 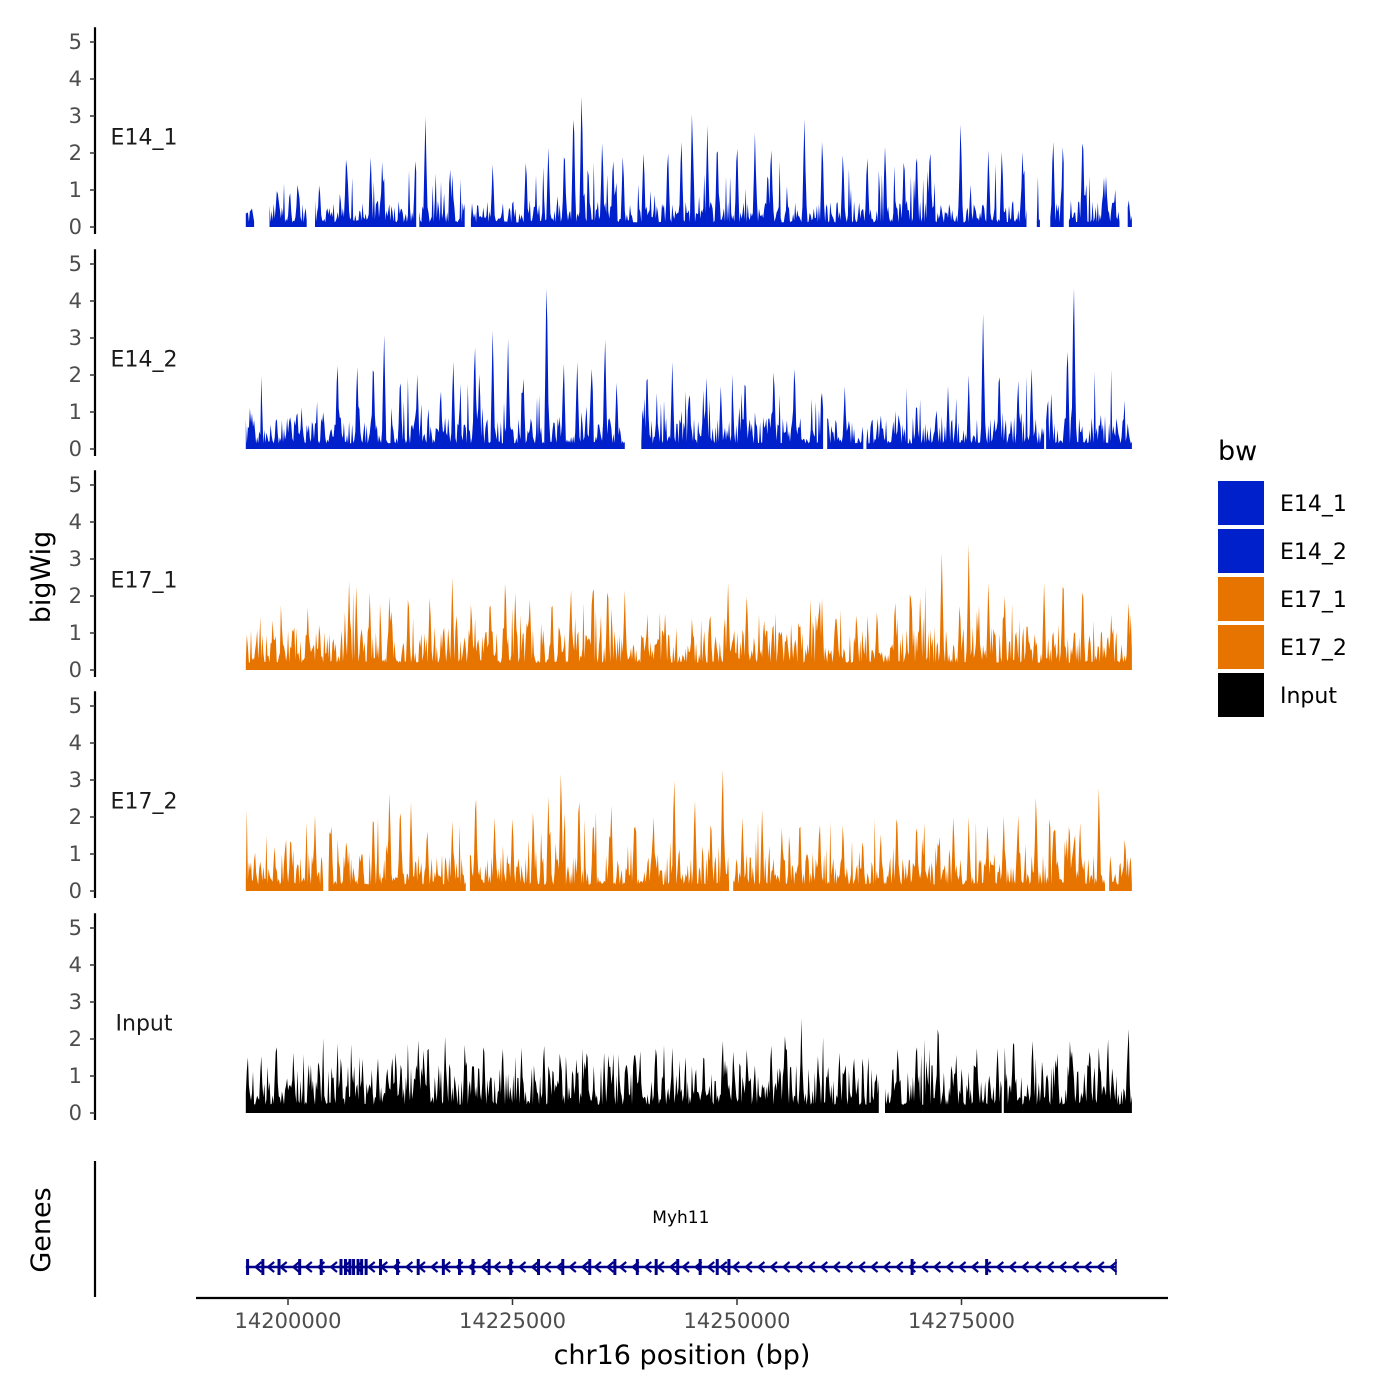 I want to click on track-E17_2: 0 1 2 3 4 5 E17_2, so click(x=600, y=797).